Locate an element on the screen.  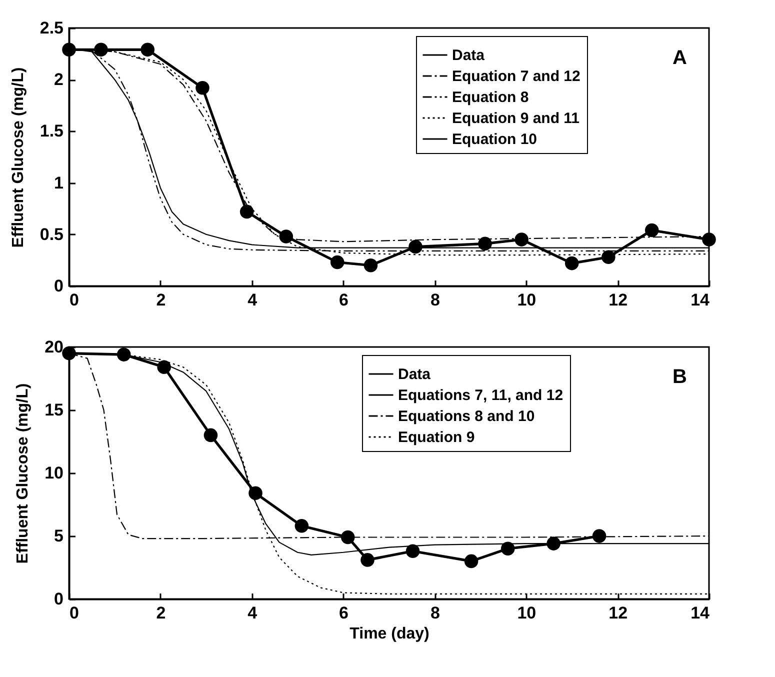
annotation: B is located at coordinates (679, 377).